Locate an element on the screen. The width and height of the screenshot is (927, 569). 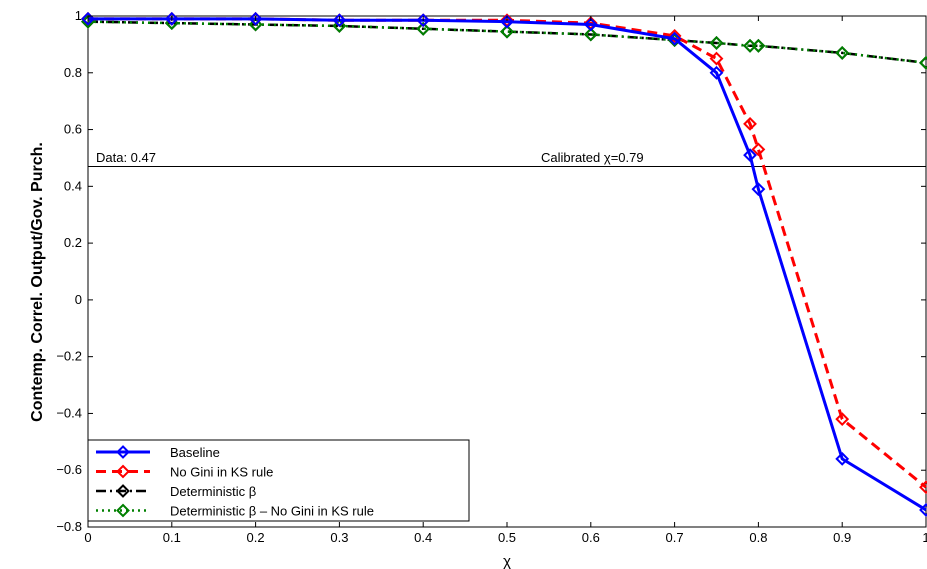
data-annotation: Data: 0.47 is located at coordinates (126, 157).